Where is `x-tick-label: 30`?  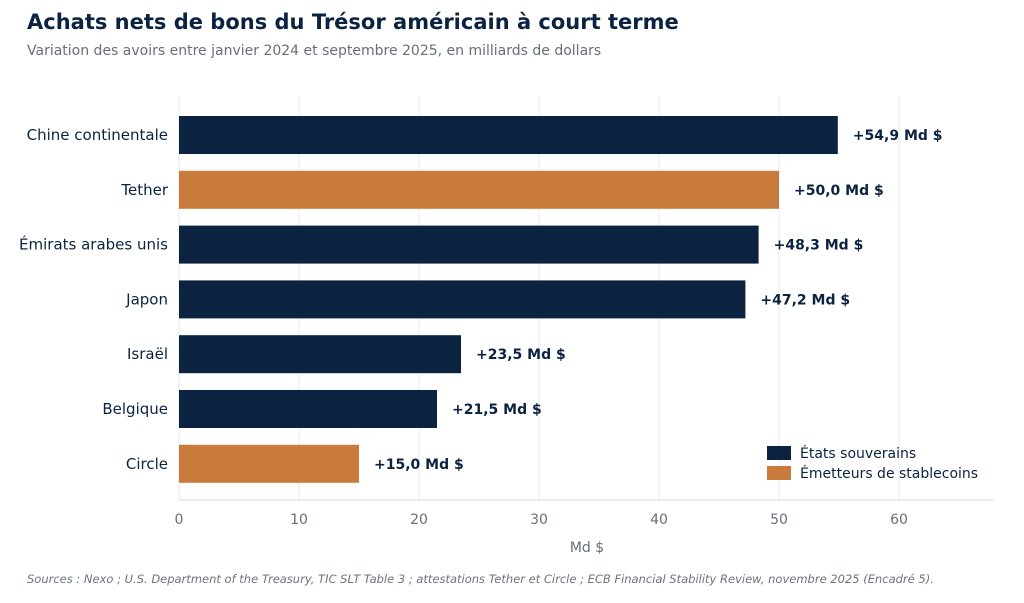 x-tick-label: 30 is located at coordinates (539, 520).